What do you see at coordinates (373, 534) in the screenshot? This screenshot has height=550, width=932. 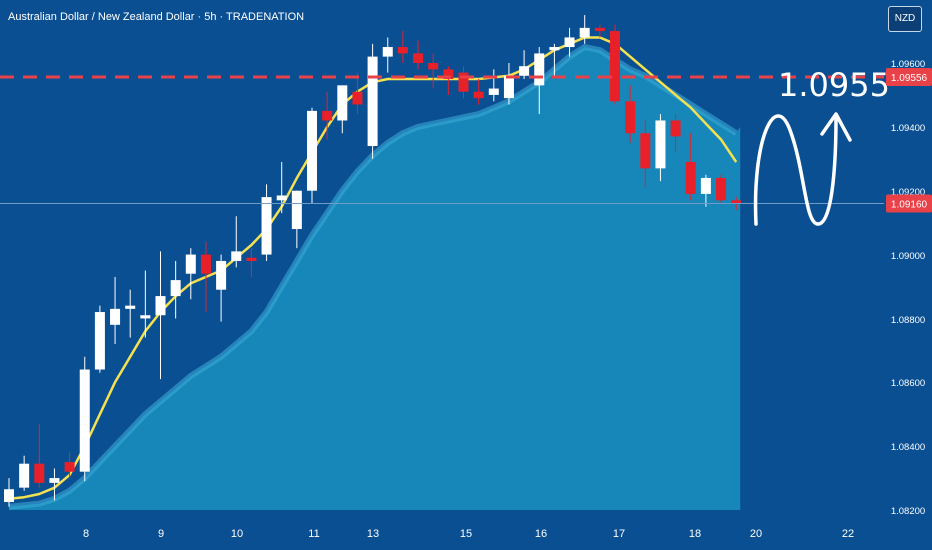 I see `x-tick-label: 13` at bounding box center [373, 534].